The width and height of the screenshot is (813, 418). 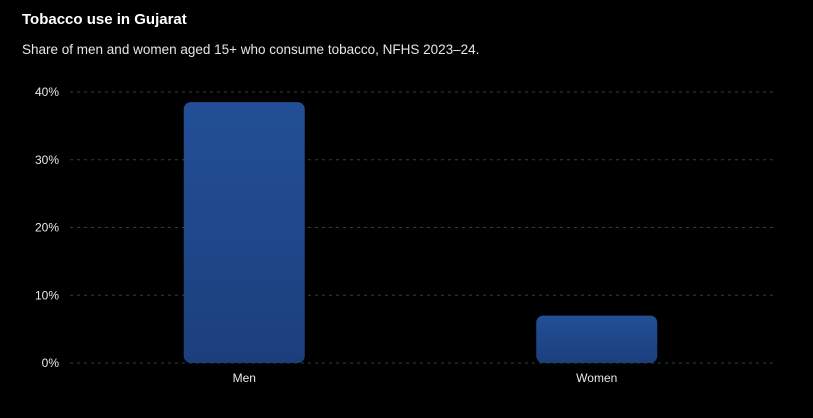 I want to click on y-tick-label: 10%, so click(x=47, y=295).